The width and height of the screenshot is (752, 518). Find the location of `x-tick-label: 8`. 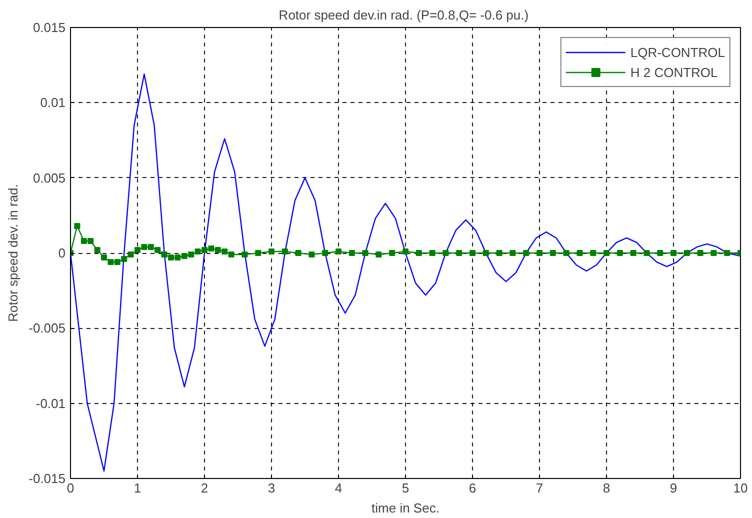

x-tick-label: 8 is located at coordinates (606, 488).